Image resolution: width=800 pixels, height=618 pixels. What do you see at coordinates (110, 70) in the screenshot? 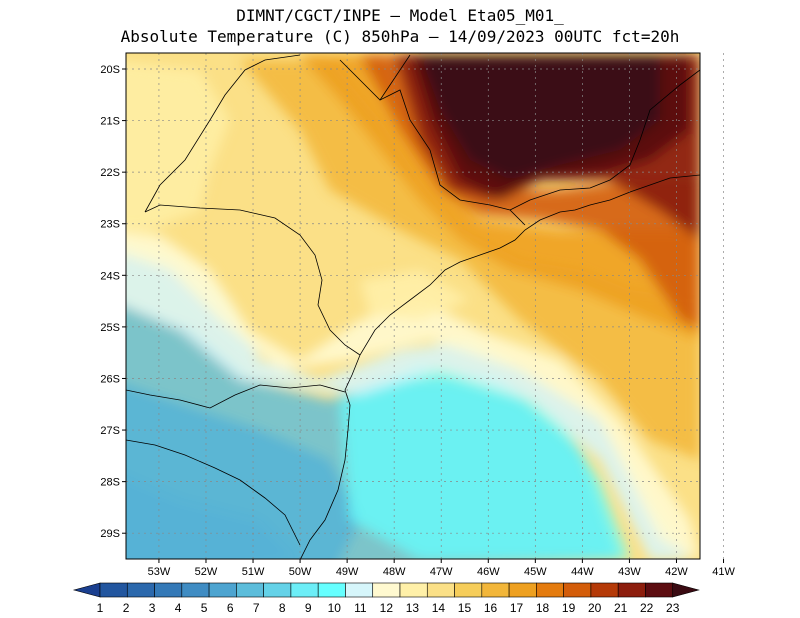
I see `lat-label: 20S` at bounding box center [110, 70].